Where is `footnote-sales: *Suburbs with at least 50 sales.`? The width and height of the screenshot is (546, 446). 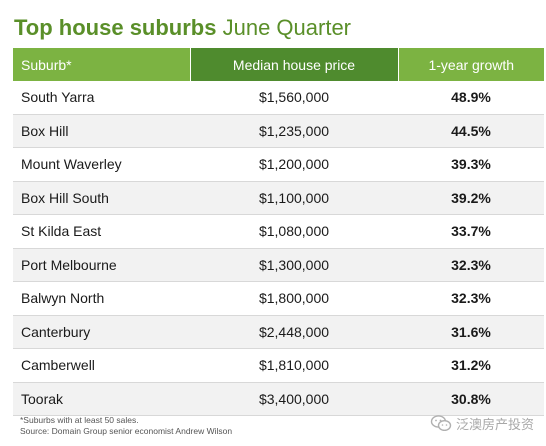
footnote-sales: *Suburbs with at least 50 sales. is located at coordinates (79, 420).